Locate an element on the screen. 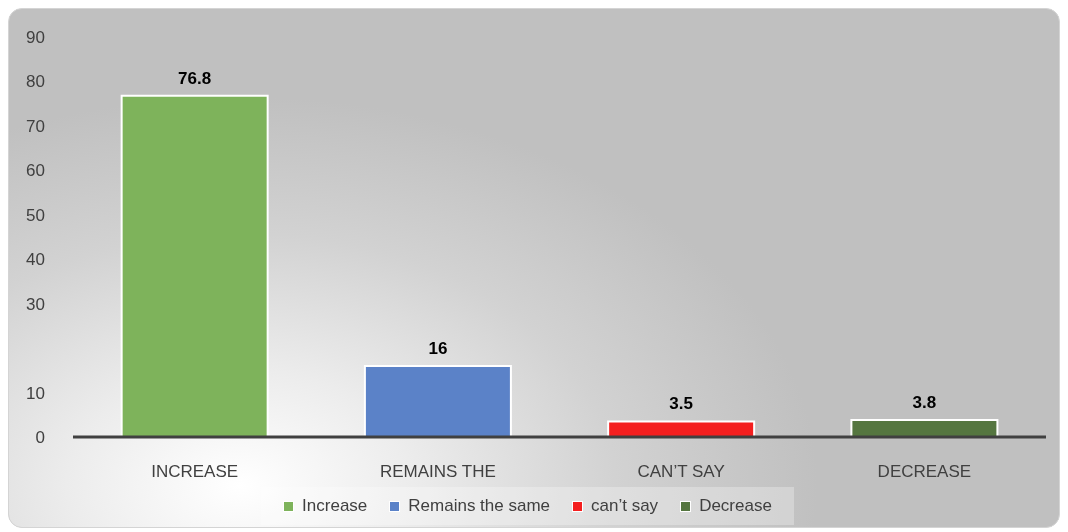 The width and height of the screenshot is (1068, 532). legend-label: can’t say is located at coordinates (625, 506).